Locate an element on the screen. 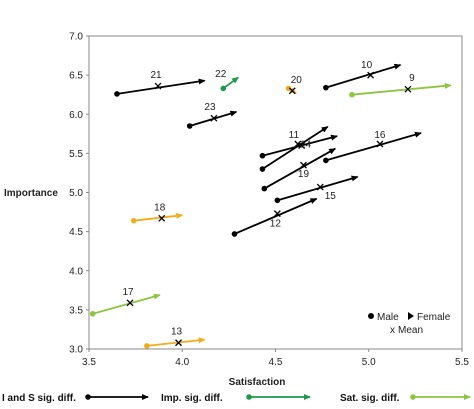  data-point-21: 21 is located at coordinates (160, 83).